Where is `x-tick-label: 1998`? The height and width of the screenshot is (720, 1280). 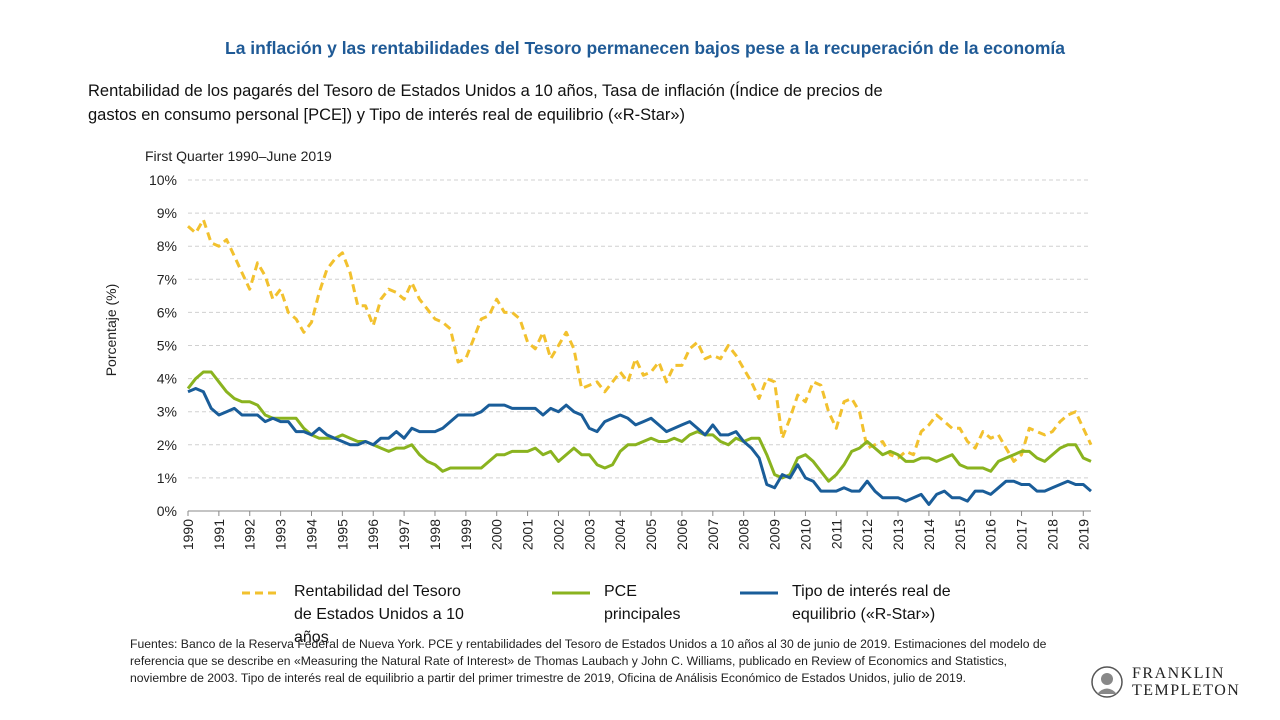 x-tick-label: 1998 is located at coordinates (435, 534).